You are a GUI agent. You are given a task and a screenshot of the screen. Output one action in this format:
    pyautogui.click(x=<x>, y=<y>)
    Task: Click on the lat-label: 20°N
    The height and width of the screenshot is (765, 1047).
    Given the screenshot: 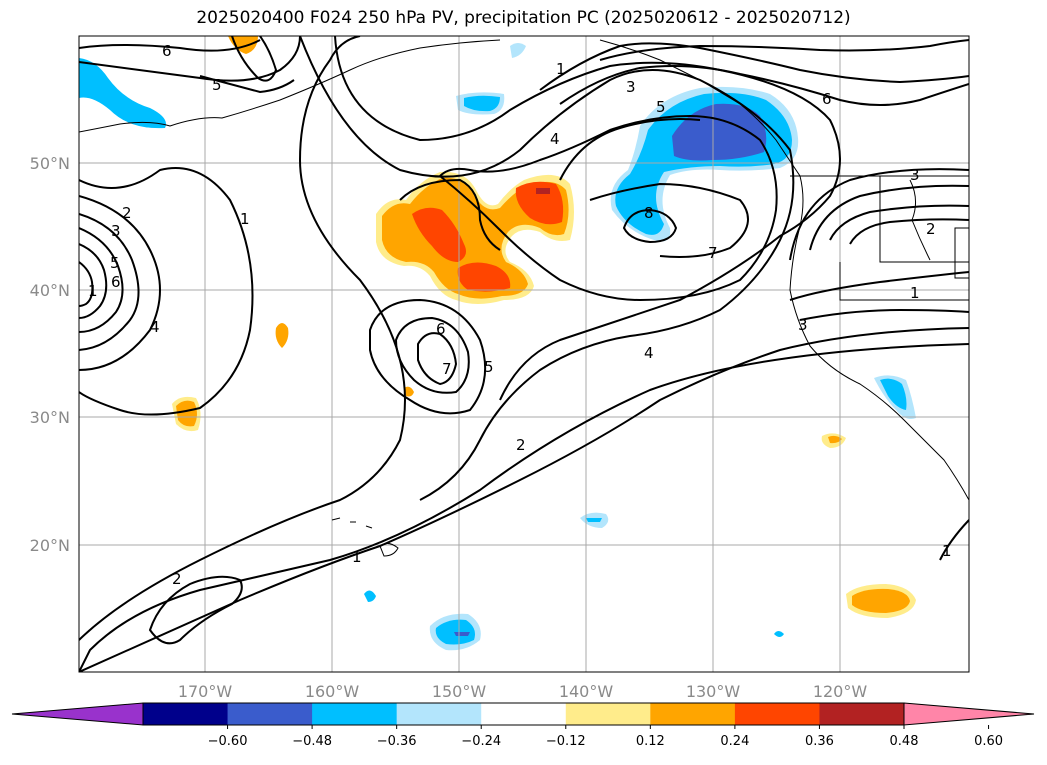 What is the action you would take?
    pyautogui.click(x=50, y=545)
    